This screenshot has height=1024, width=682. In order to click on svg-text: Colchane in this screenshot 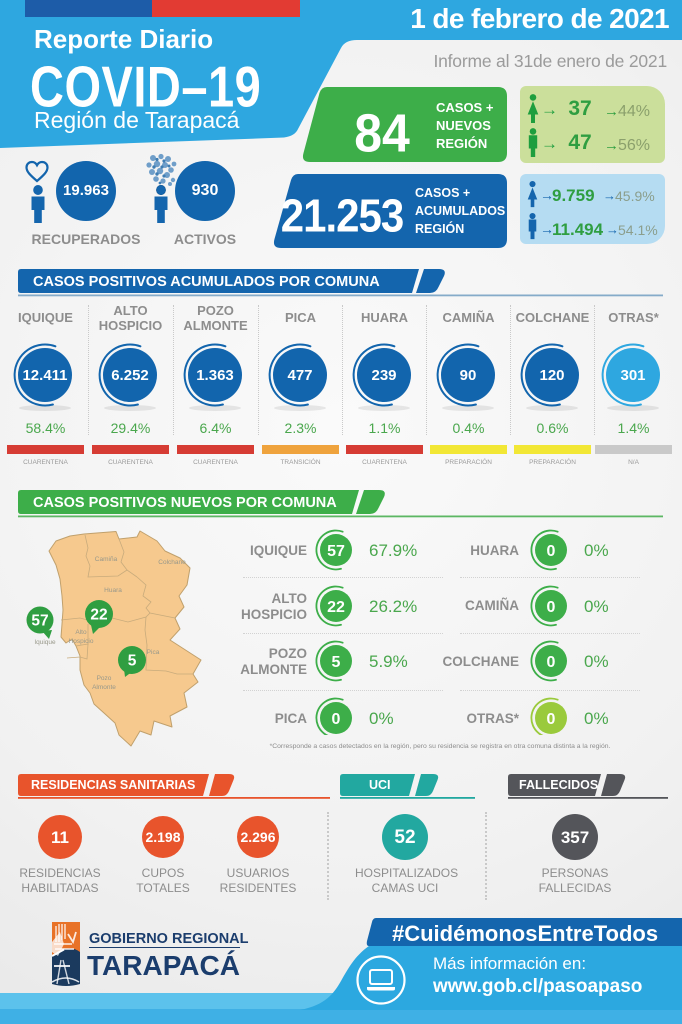, I will do `click(172, 562)`.